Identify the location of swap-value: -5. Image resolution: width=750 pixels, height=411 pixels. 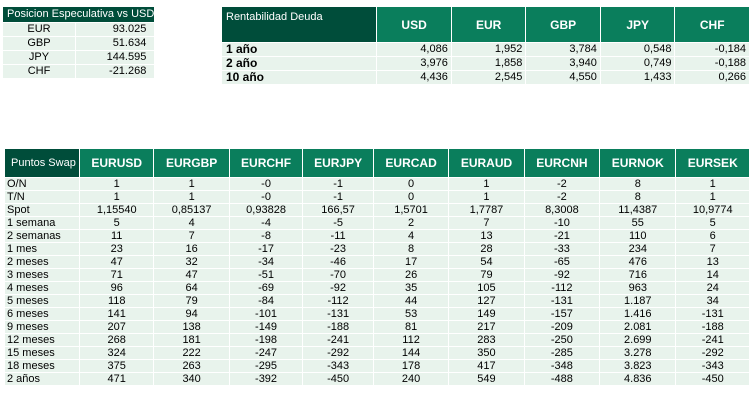
(338, 223).